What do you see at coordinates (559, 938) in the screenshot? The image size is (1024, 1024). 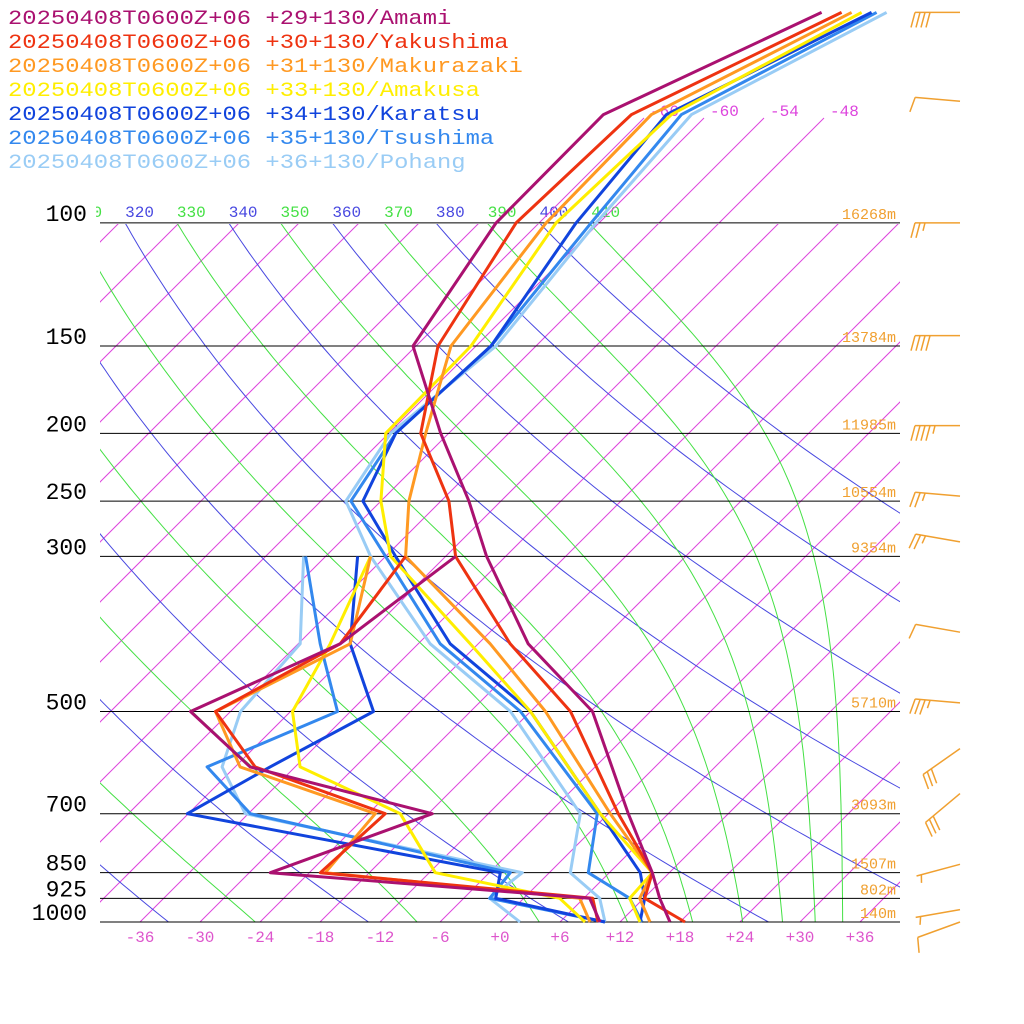 I see `x-tick-label: +6` at bounding box center [559, 938].